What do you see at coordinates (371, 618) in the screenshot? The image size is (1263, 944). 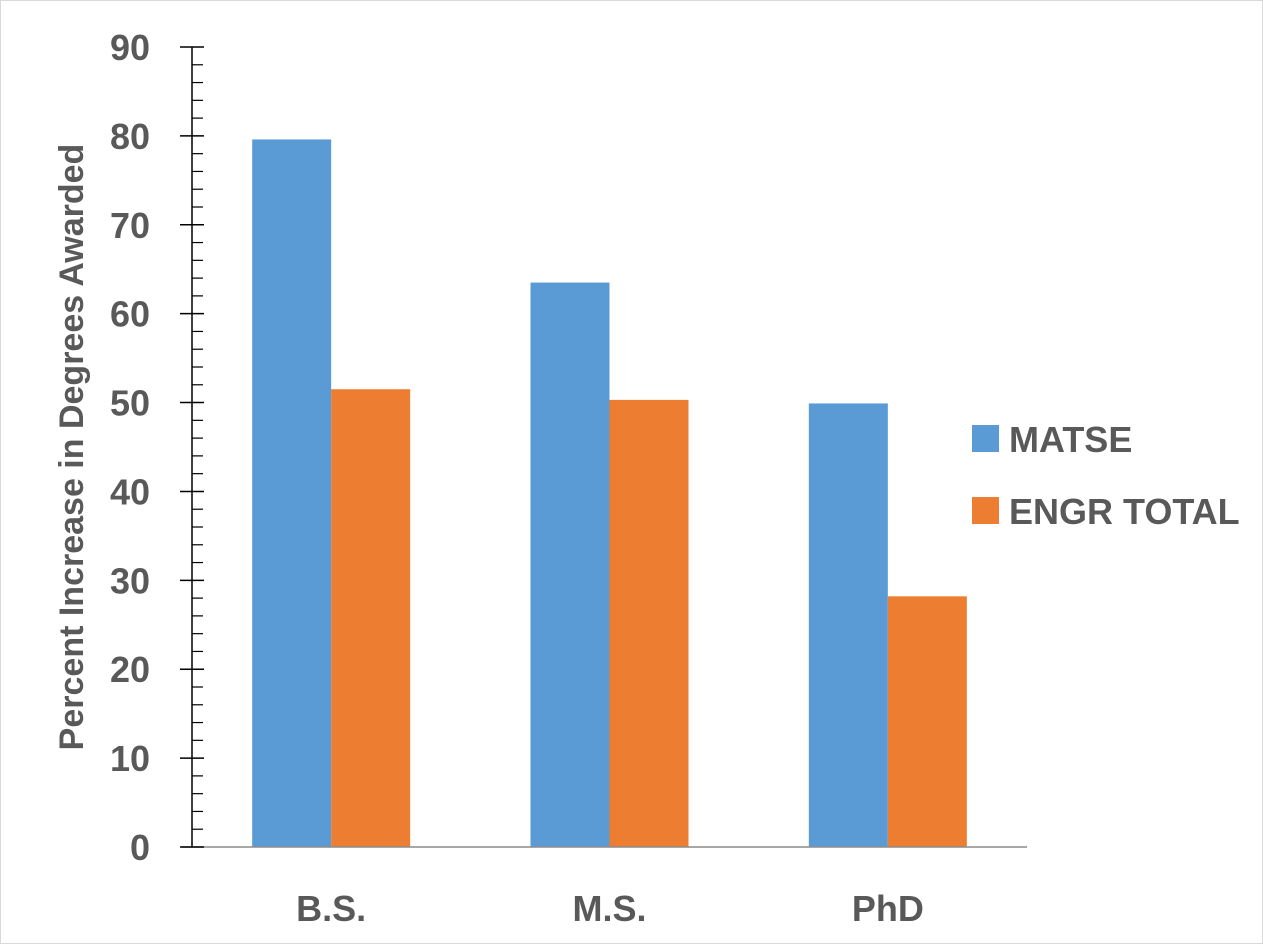 I see `bar-engr-total-bs` at bounding box center [371, 618].